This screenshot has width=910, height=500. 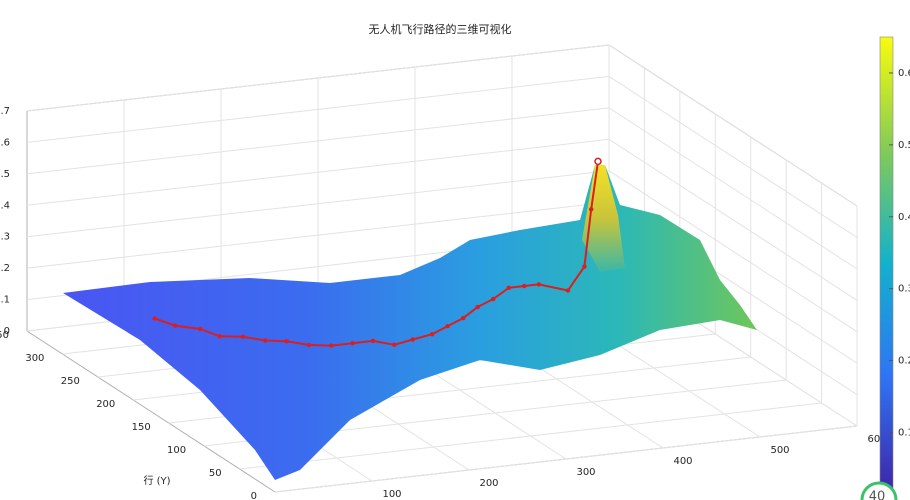 What do you see at coordinates (877, 495) in the screenshot?
I see `badge: 40` at bounding box center [877, 495].